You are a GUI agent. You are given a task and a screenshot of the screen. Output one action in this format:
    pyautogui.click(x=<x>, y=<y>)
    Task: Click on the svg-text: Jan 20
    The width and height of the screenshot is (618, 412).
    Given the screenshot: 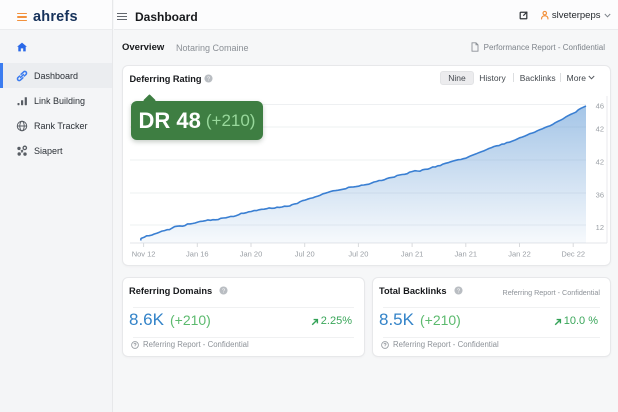 What is the action you would take?
    pyautogui.click(x=251, y=254)
    